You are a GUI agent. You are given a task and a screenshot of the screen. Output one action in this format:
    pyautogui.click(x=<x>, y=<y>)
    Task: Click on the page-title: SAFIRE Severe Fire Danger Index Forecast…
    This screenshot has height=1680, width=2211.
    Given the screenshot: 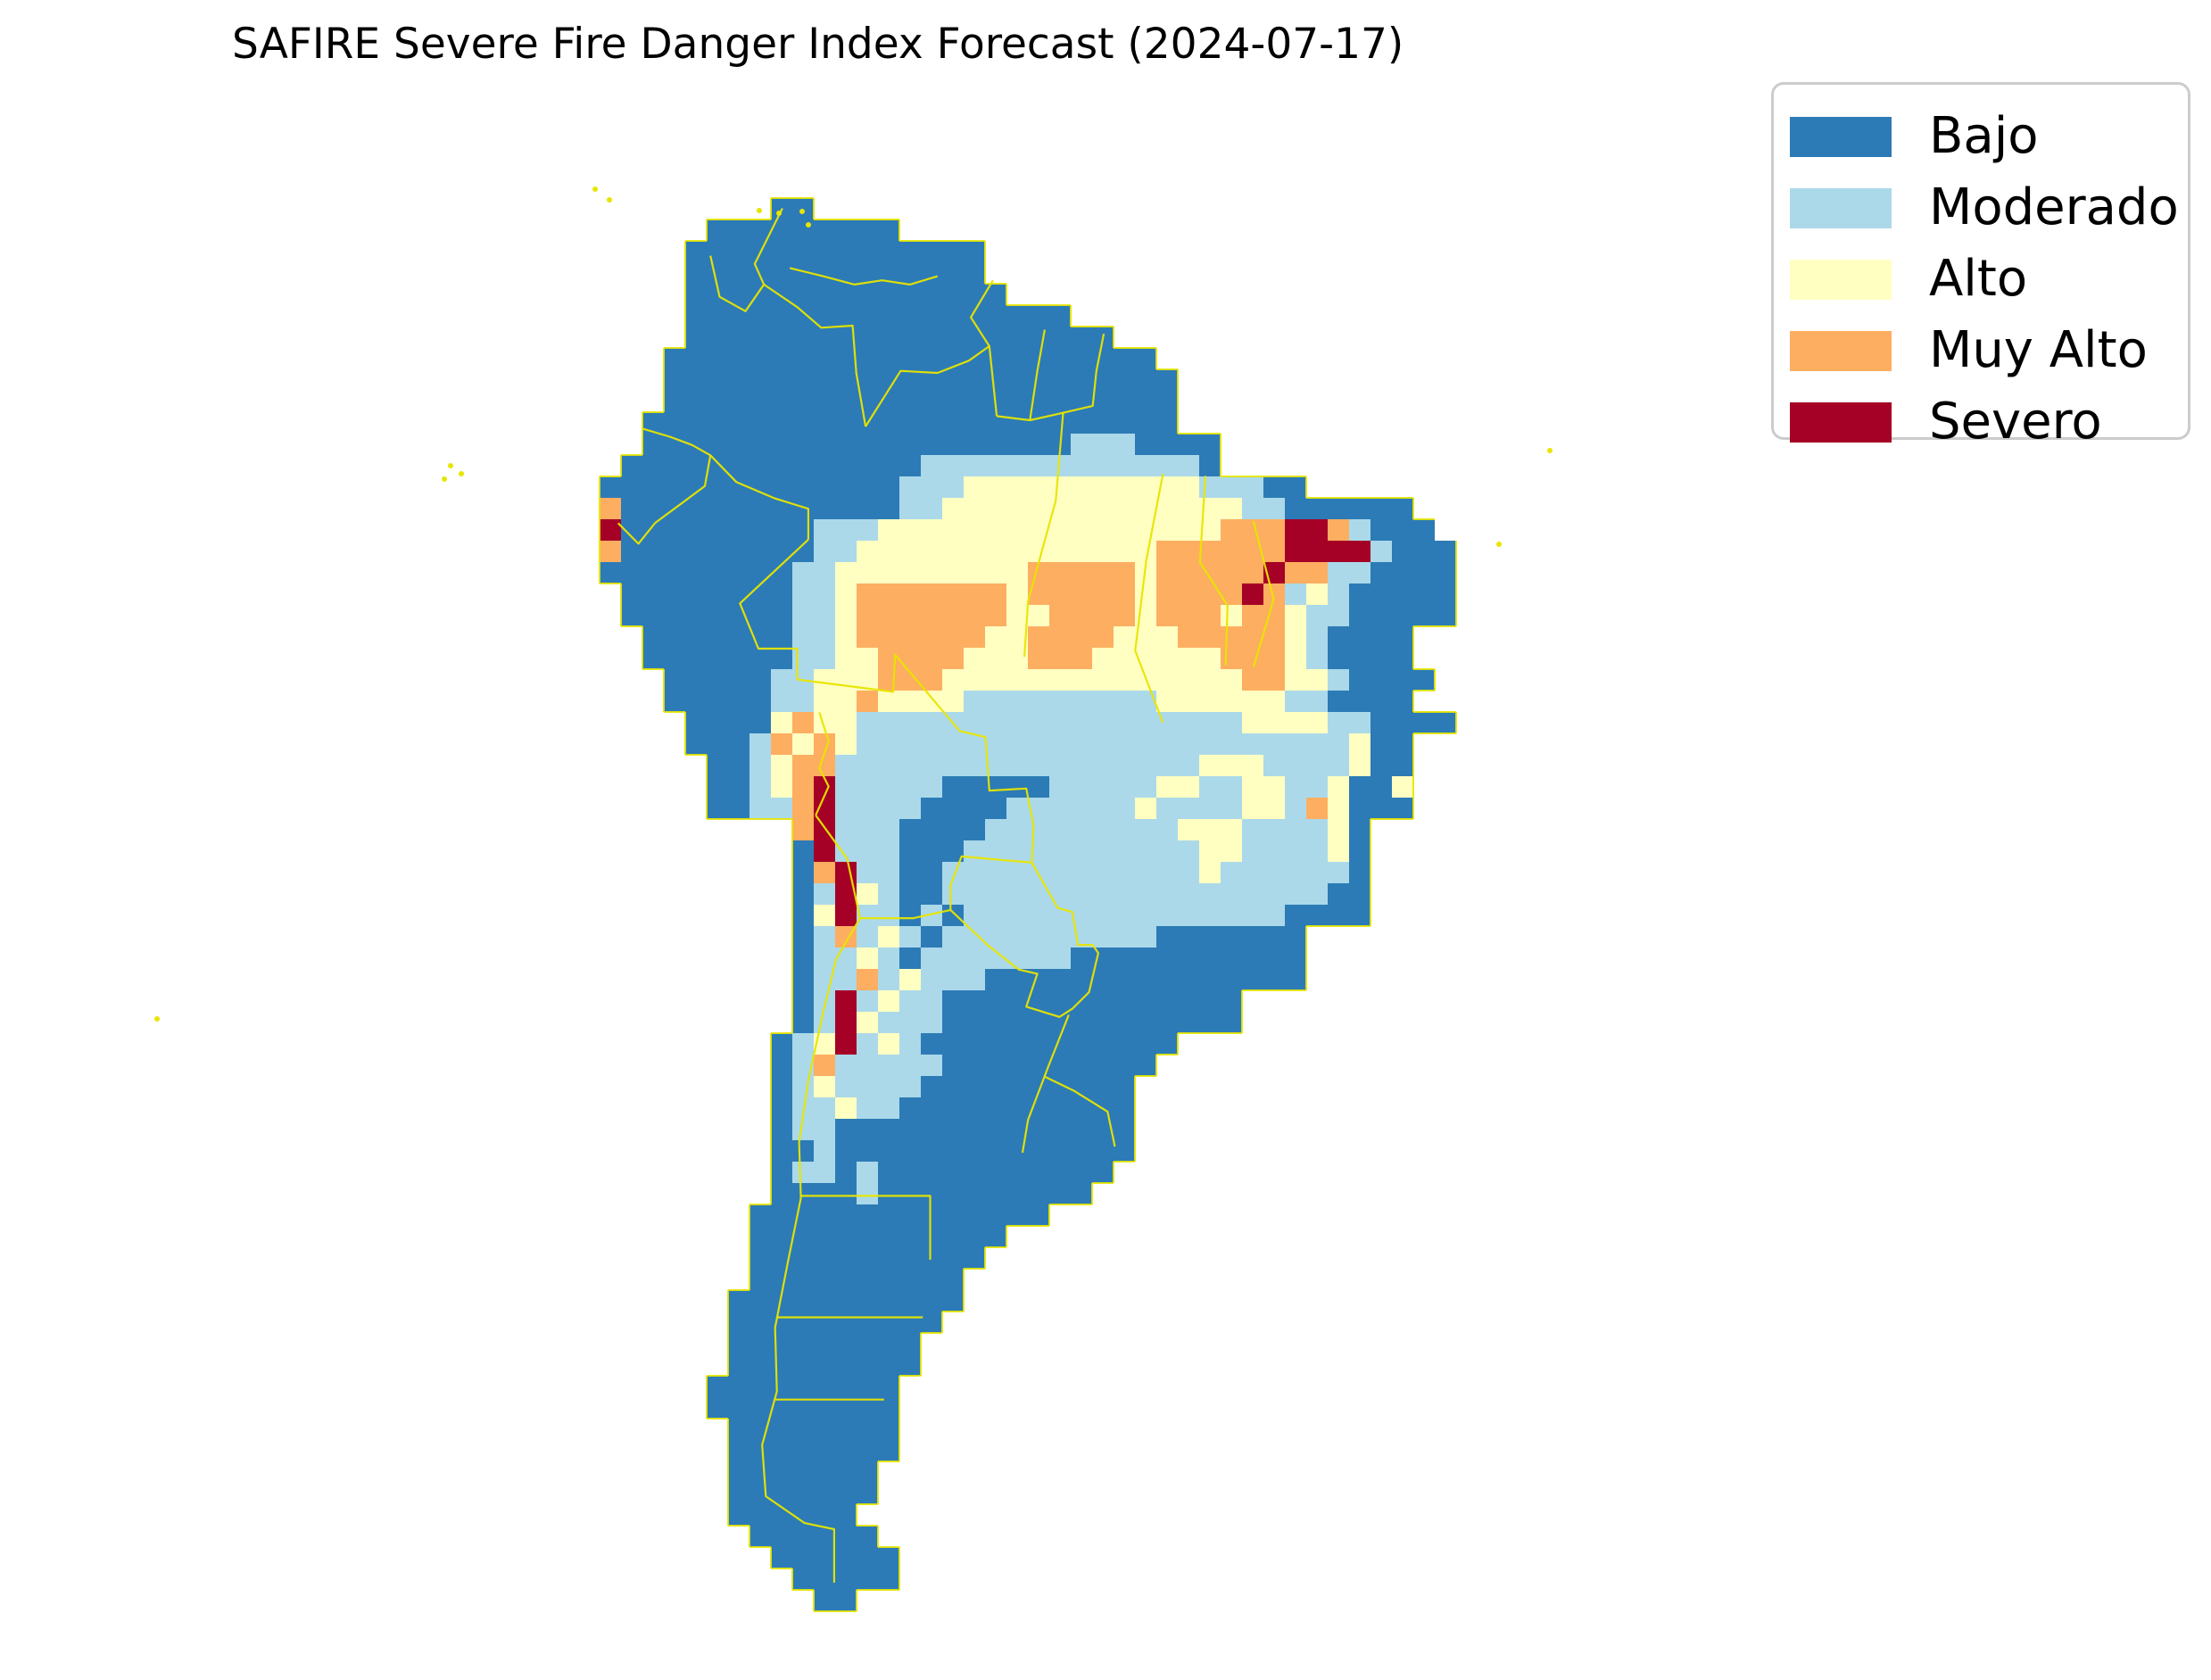 What is the action you would take?
    pyautogui.click(x=818, y=44)
    